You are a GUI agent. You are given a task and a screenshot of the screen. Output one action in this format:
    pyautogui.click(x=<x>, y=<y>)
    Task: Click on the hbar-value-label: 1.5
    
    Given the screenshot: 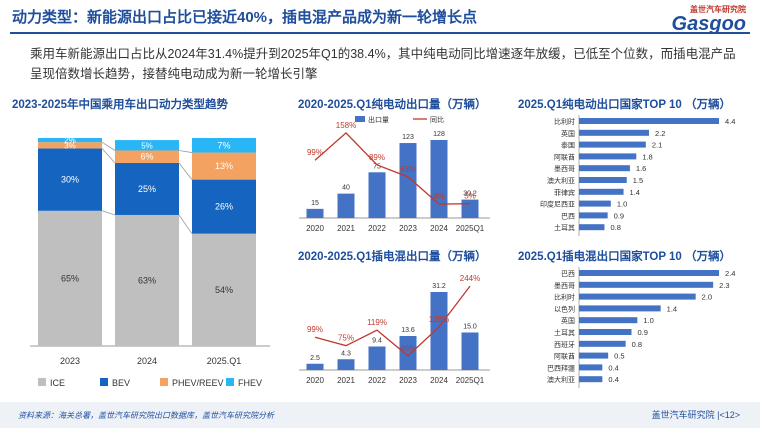 What is the action you would take?
    pyautogui.click(x=638, y=180)
    